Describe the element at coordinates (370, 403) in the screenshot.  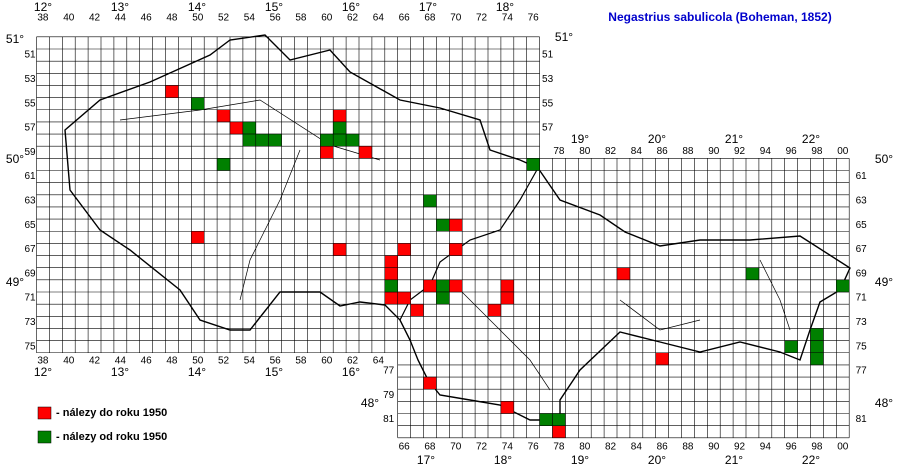
I see `degree-label: 48°` at that location.